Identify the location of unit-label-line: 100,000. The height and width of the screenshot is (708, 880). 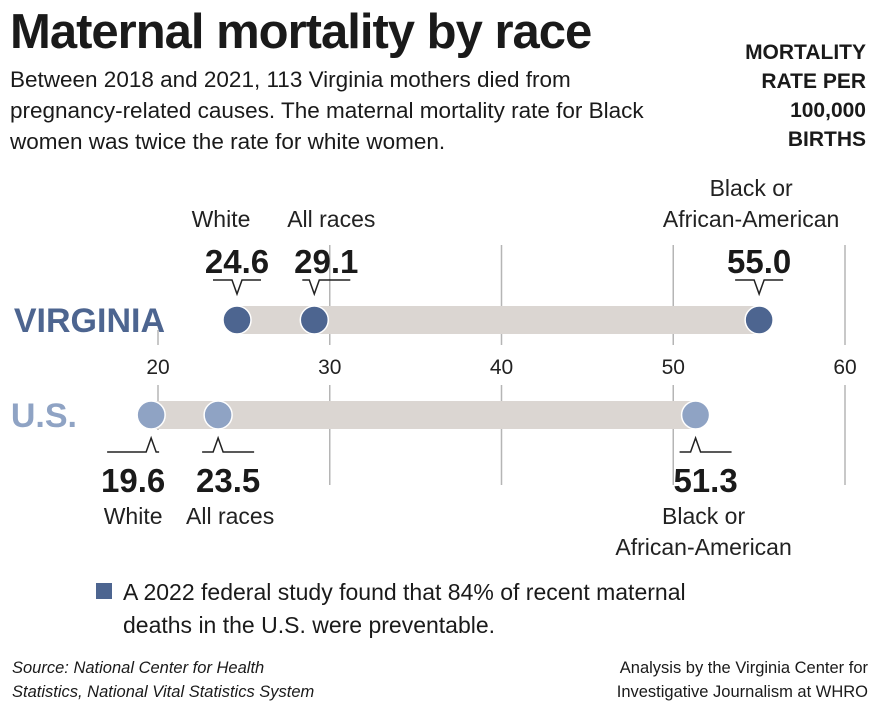
(828, 110).